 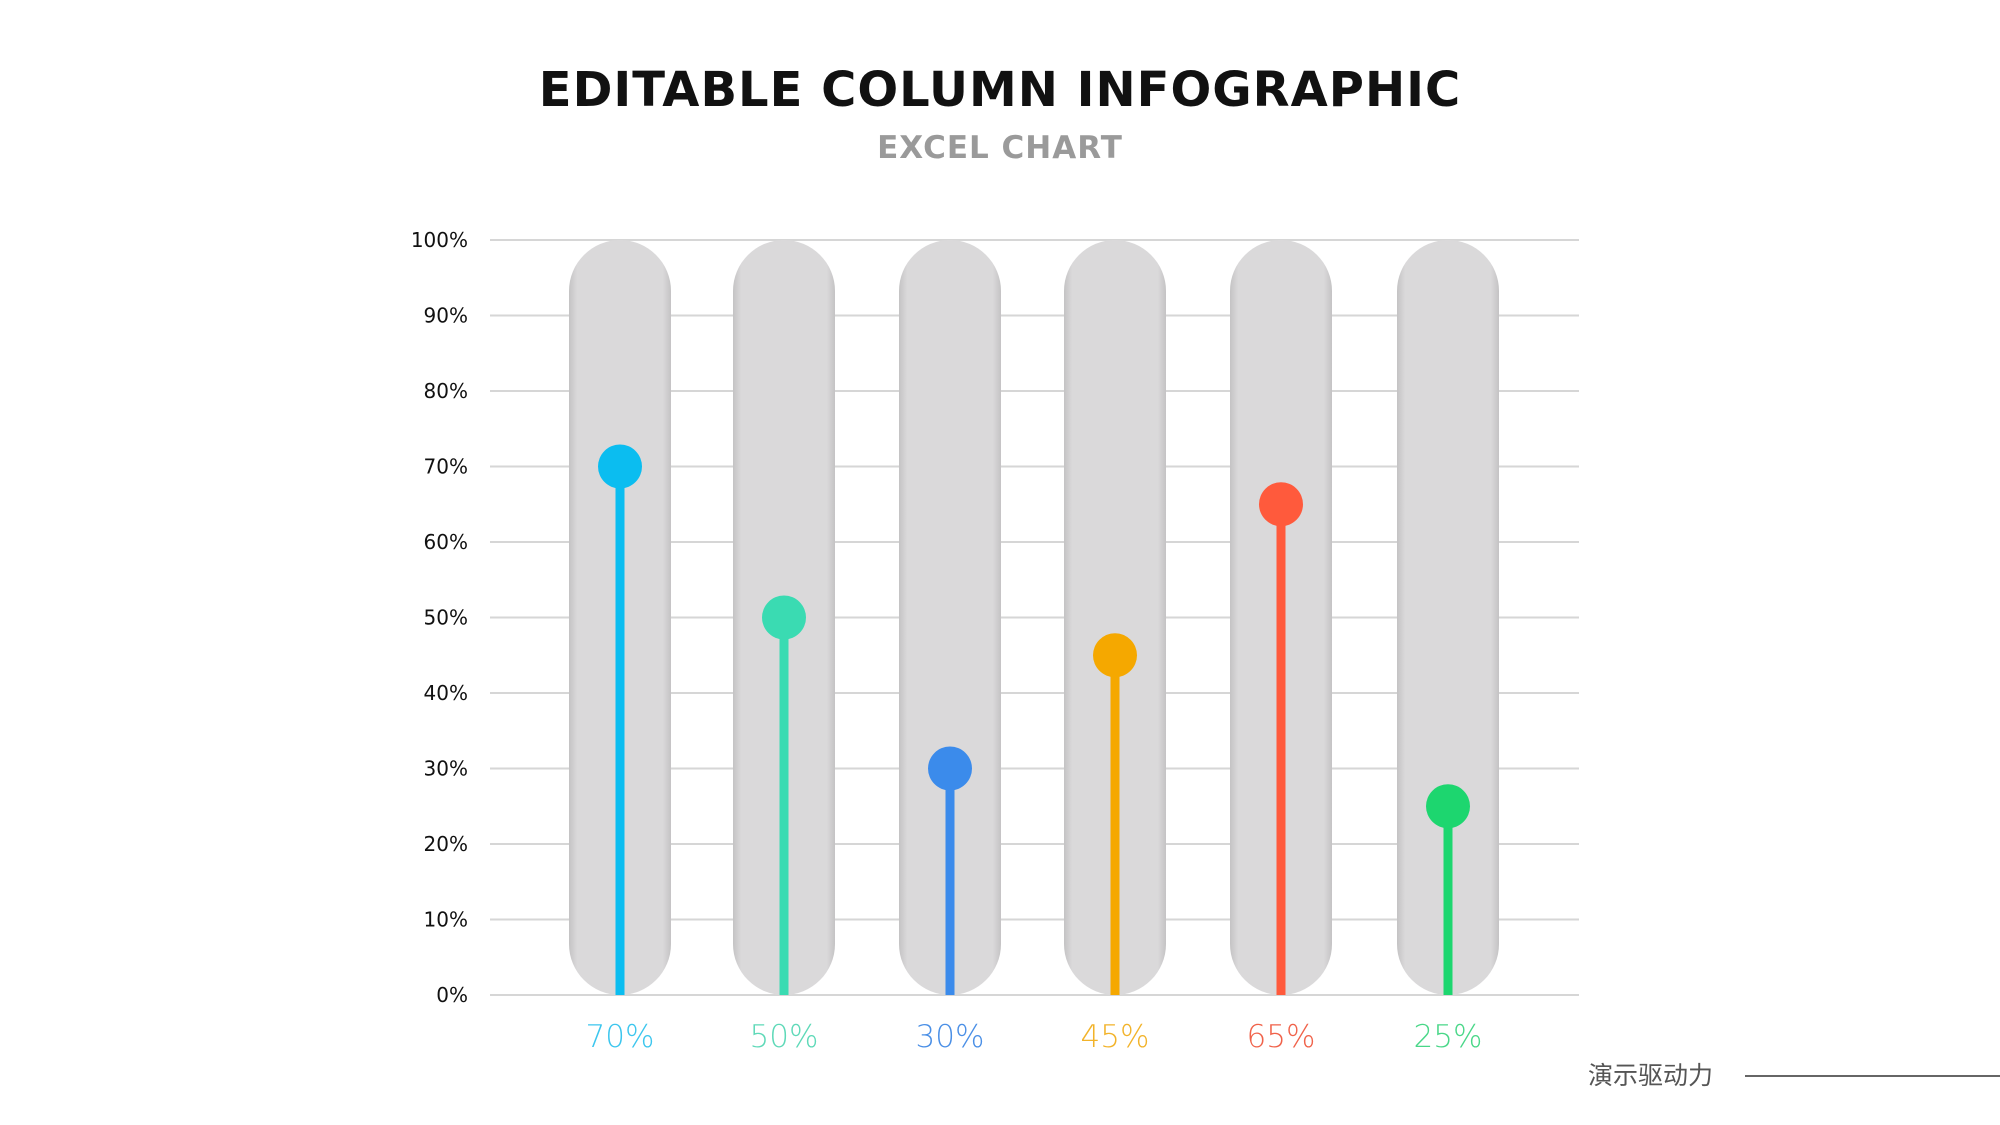 I want to click on data-label: 70%, so click(x=620, y=1037).